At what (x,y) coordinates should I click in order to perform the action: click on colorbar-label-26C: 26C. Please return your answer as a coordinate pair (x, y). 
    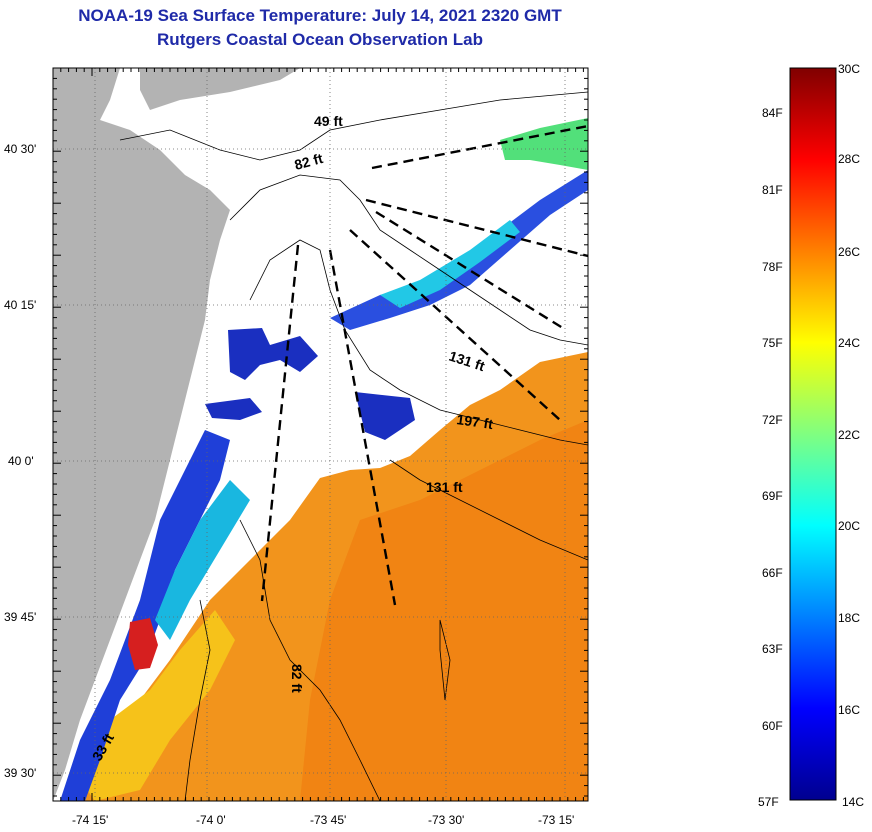
    Looking at the image, I should click on (849, 252).